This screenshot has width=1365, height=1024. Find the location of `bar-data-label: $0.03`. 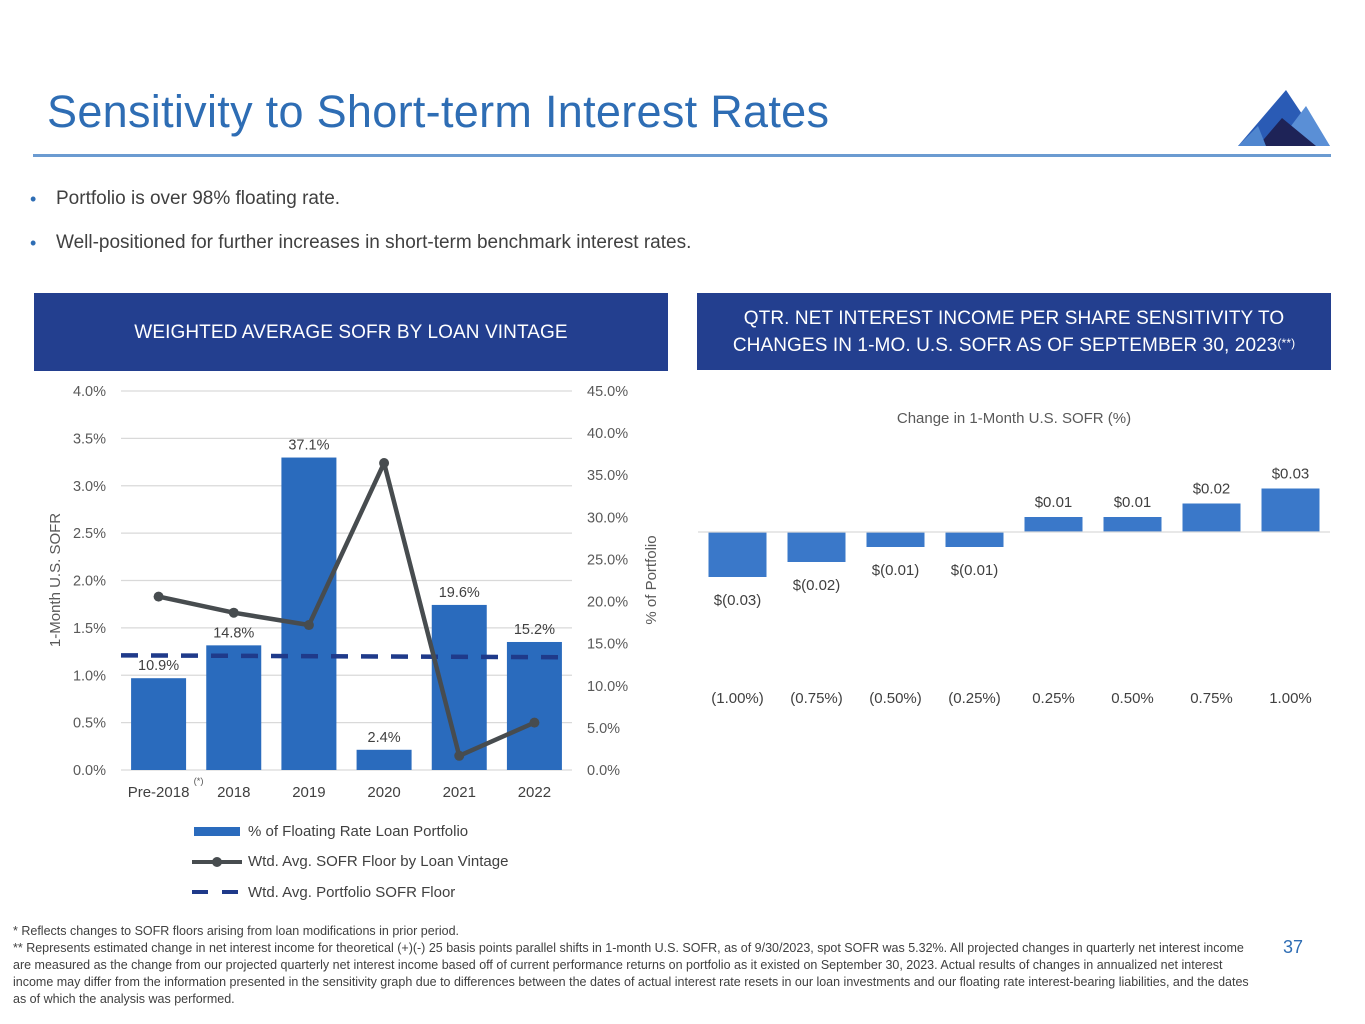

bar-data-label: $0.03 is located at coordinates (1291, 474).